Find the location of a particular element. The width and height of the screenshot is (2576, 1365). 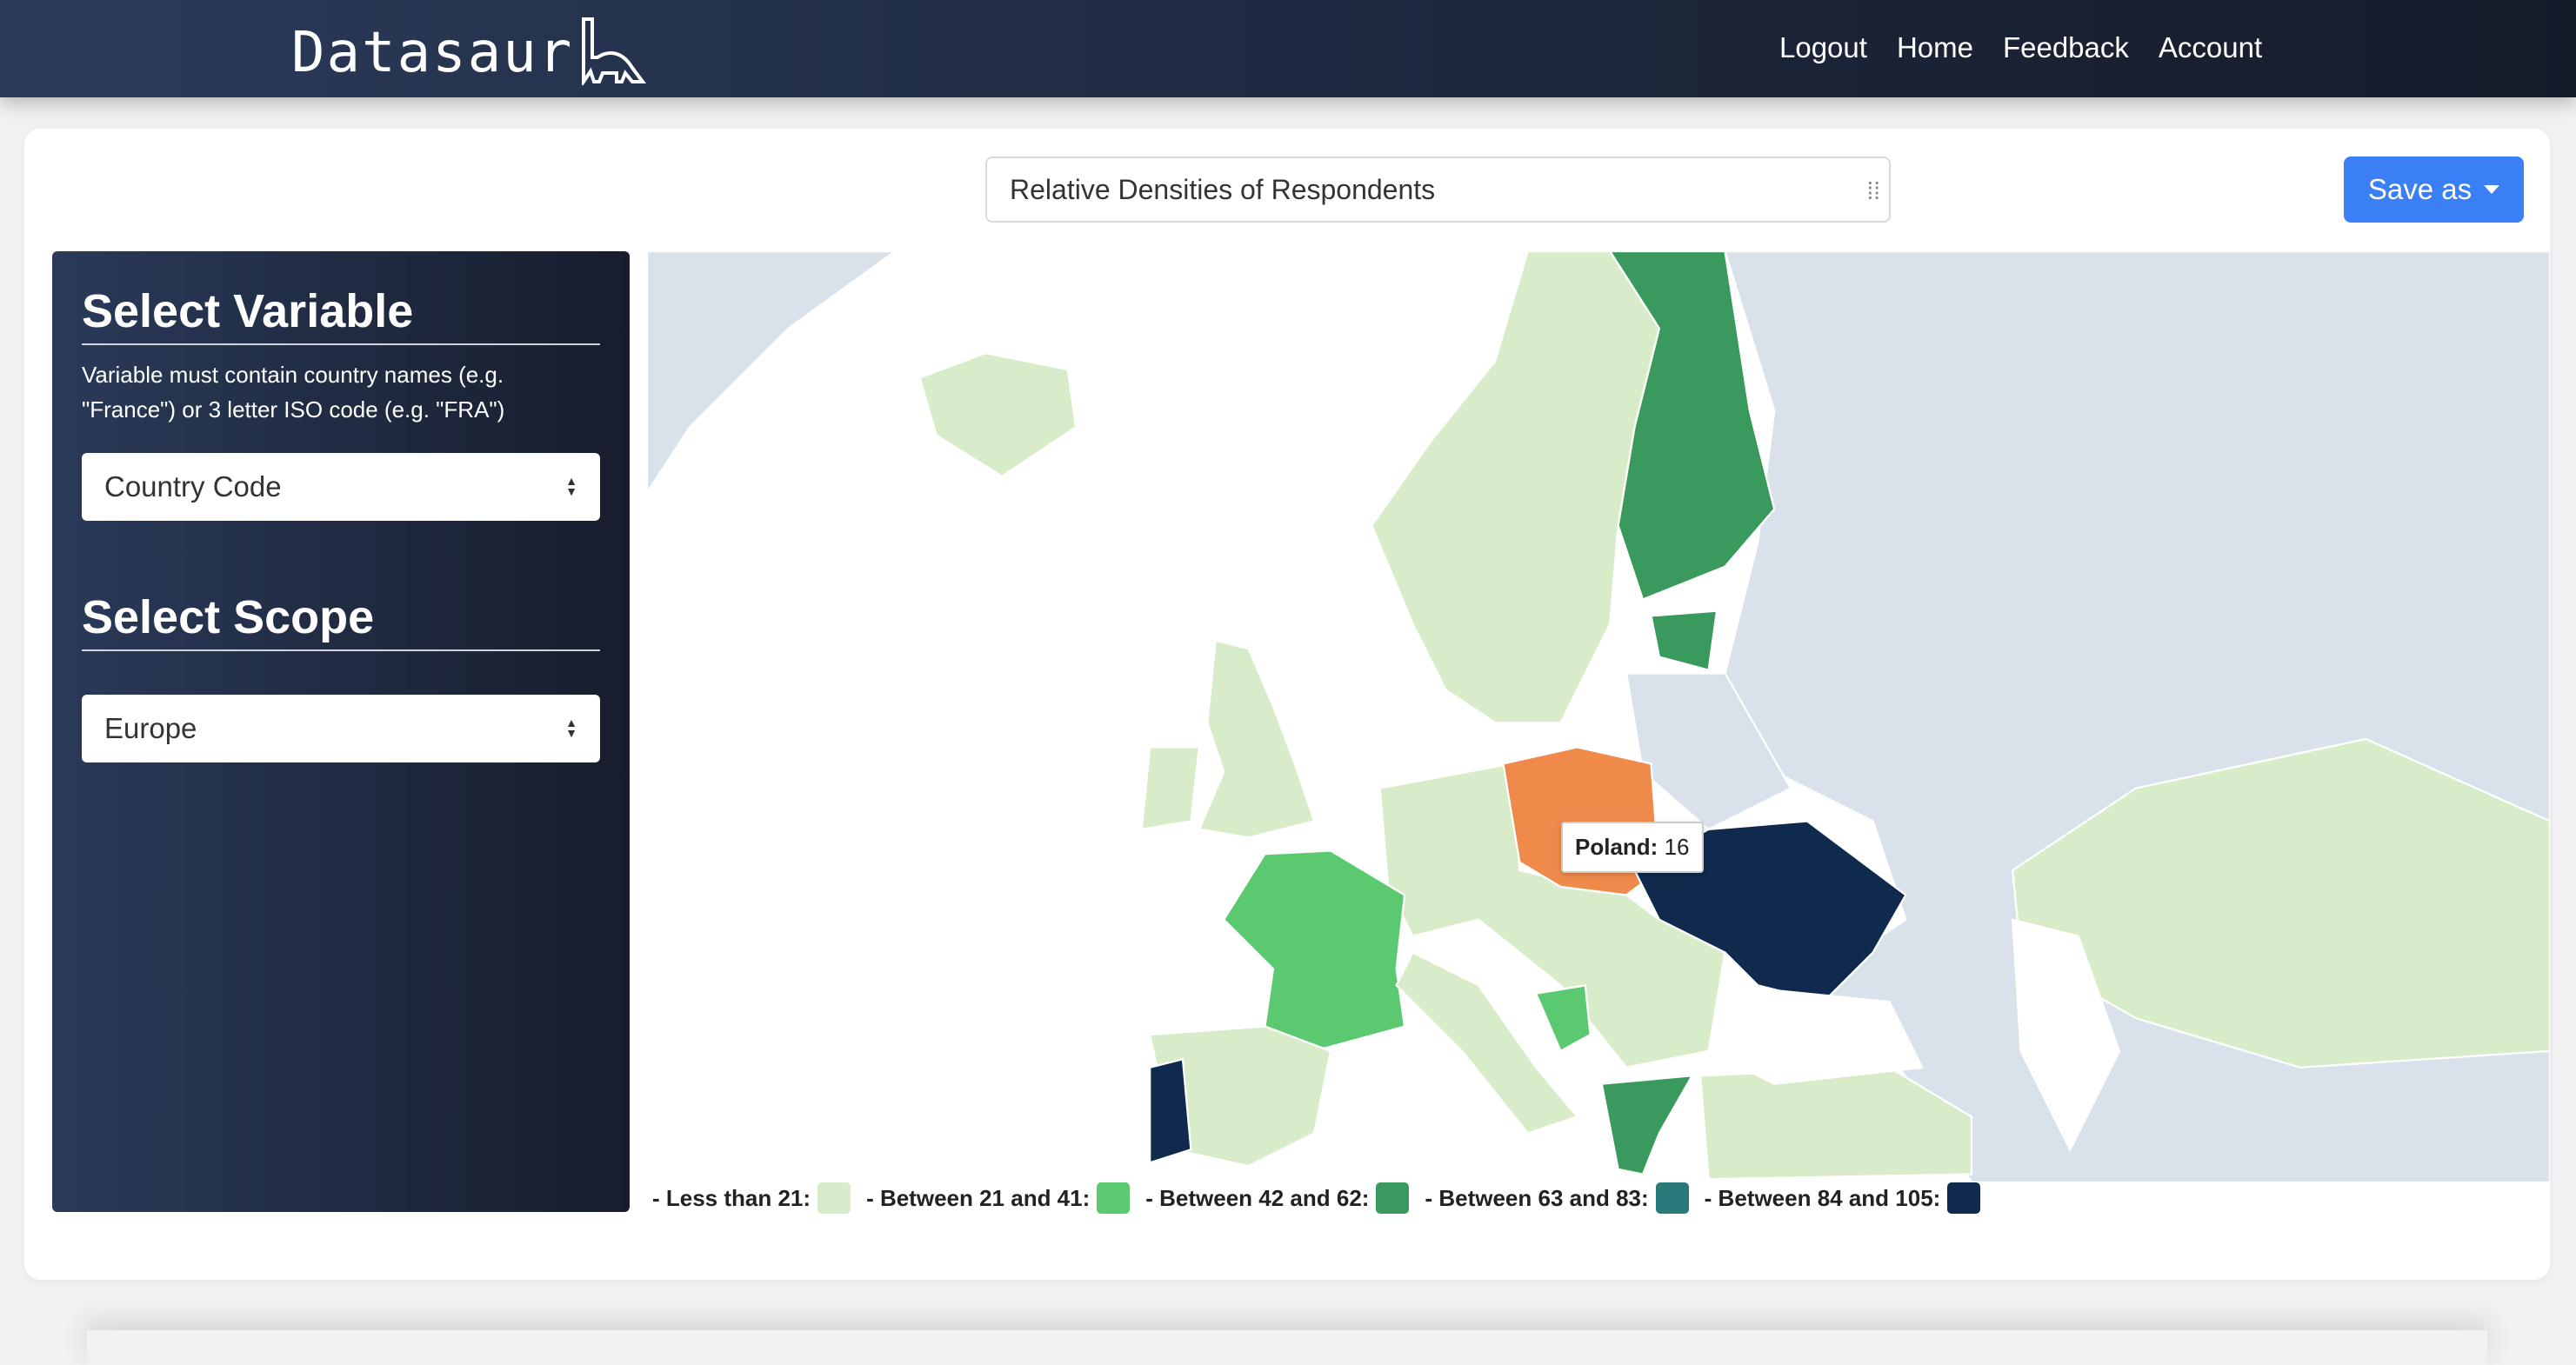

country-greece is located at coordinates (1647, 1124).